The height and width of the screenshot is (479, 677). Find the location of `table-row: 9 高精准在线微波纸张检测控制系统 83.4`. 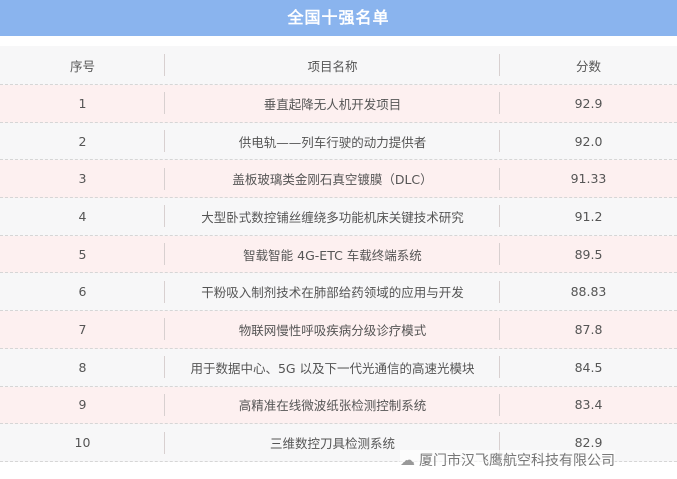

table-row: 9 高精准在线微波纸张检测控制系统 83.4 is located at coordinates (338, 405).